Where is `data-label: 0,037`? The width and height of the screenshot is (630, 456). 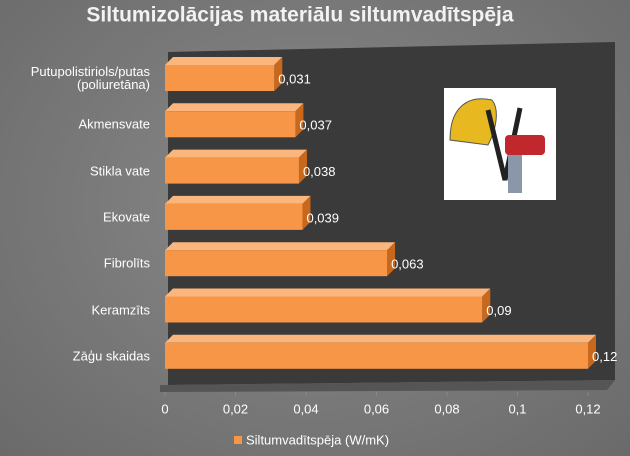 data-label: 0,037 is located at coordinates (315, 125).